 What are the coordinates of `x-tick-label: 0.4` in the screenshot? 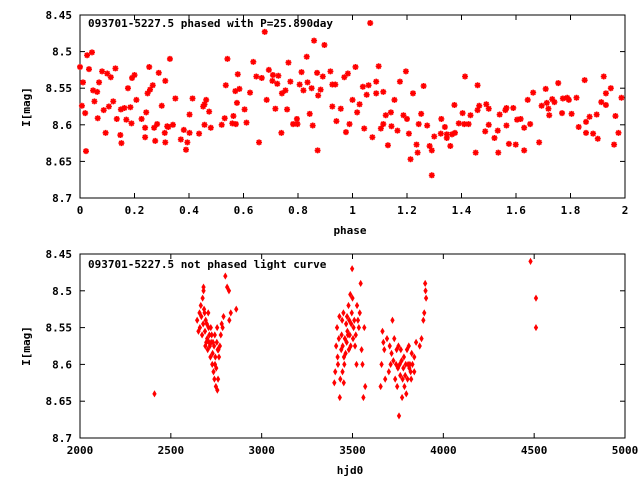 It's located at (189, 210).